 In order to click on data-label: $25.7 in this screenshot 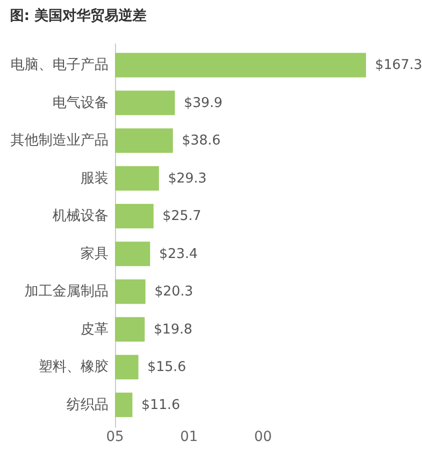, I will do `click(182, 216)`.